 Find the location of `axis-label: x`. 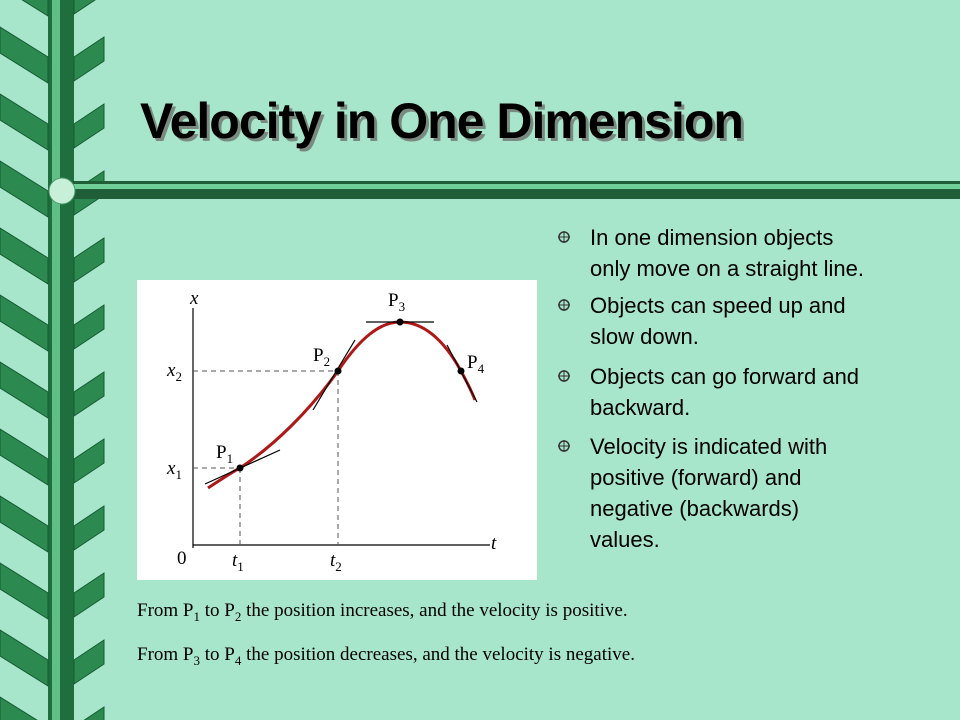

axis-label: x is located at coordinates (194, 298).